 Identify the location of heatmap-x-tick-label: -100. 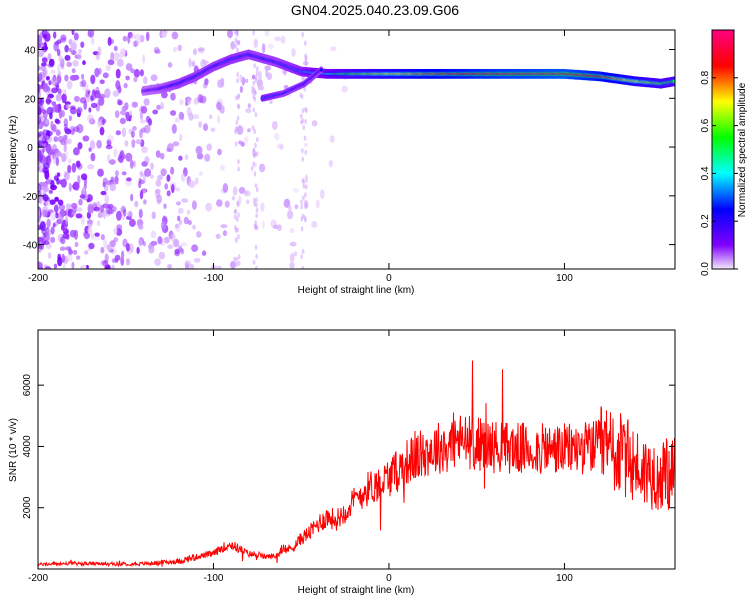
(213, 278).